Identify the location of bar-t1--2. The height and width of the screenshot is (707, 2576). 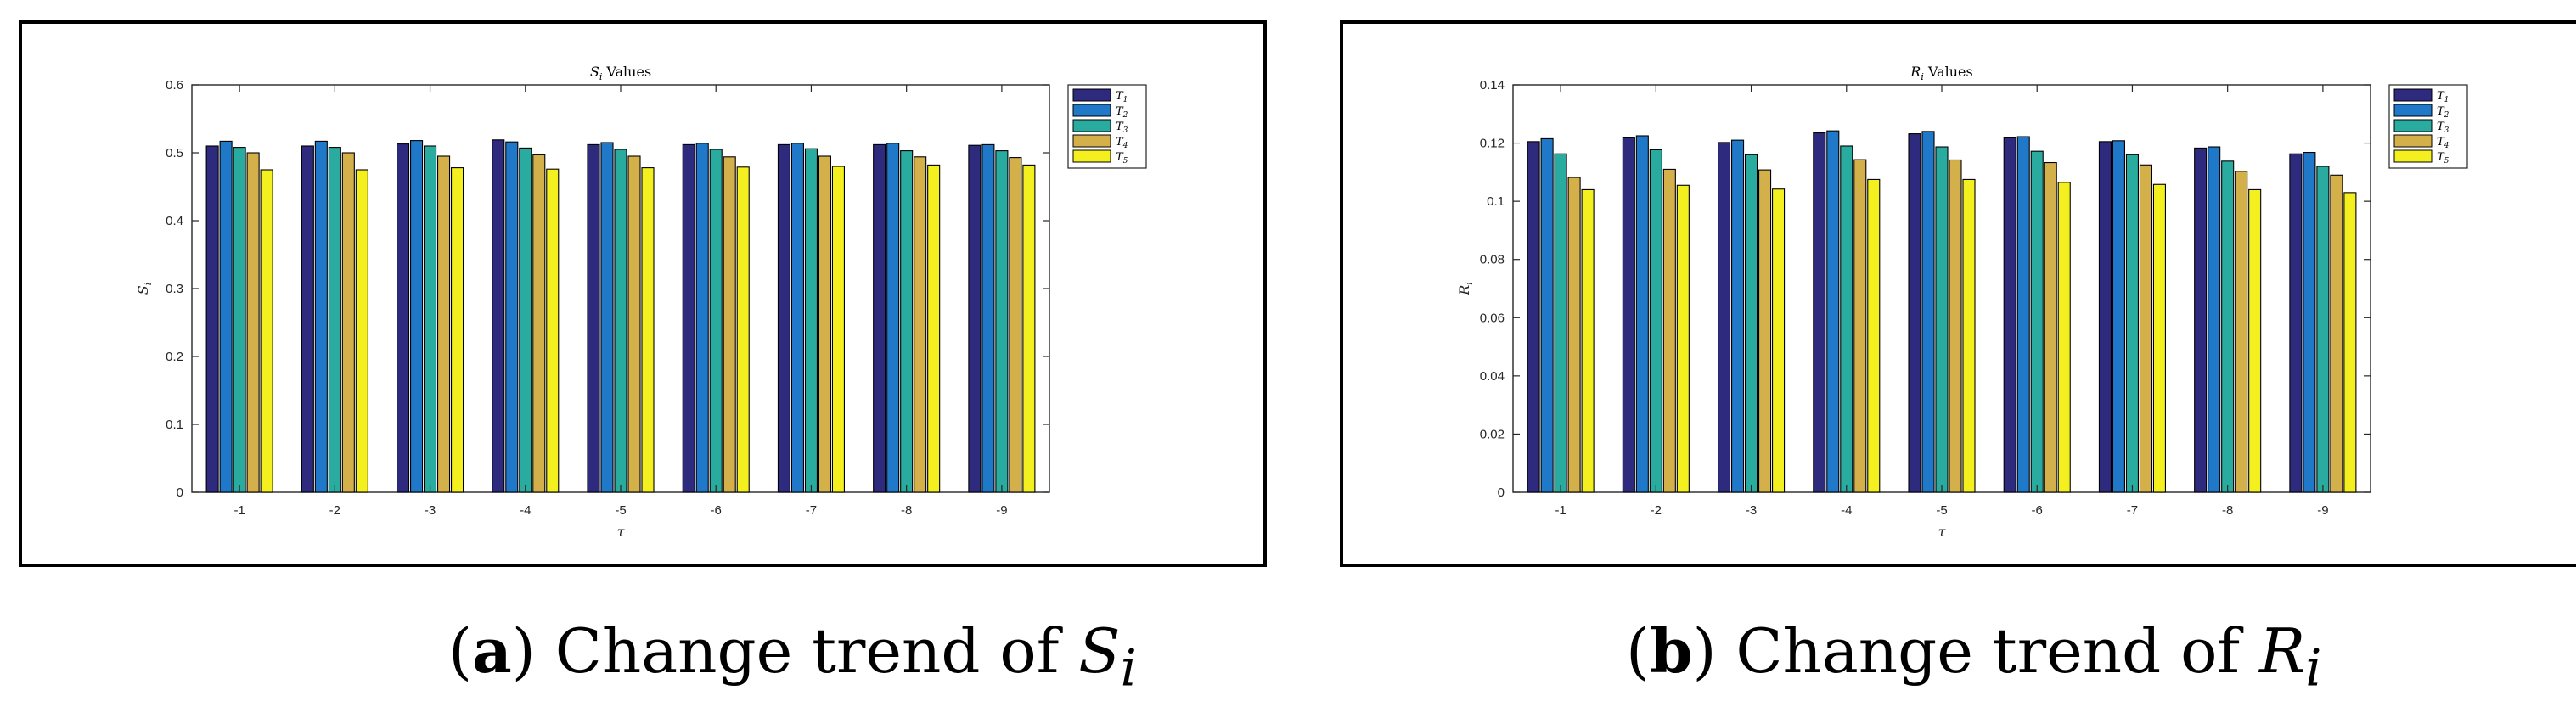
(1628, 315).